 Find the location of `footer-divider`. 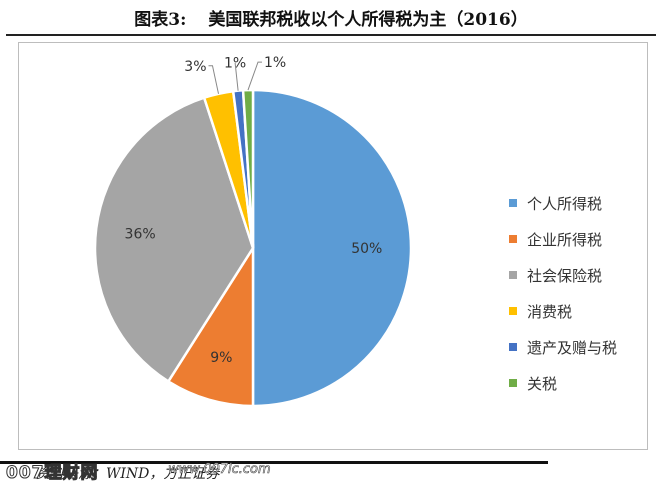

footer-divider is located at coordinates (274, 462).